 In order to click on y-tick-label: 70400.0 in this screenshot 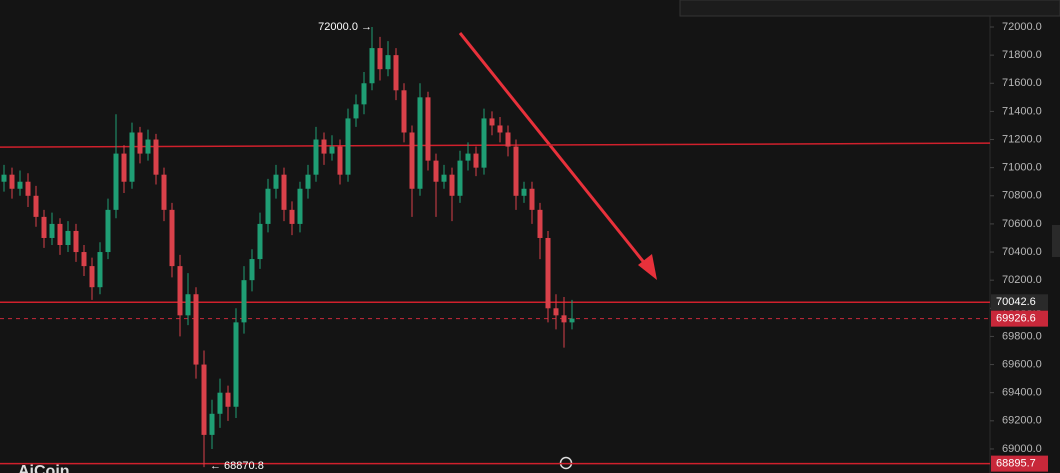, I will do `click(1022, 252)`.